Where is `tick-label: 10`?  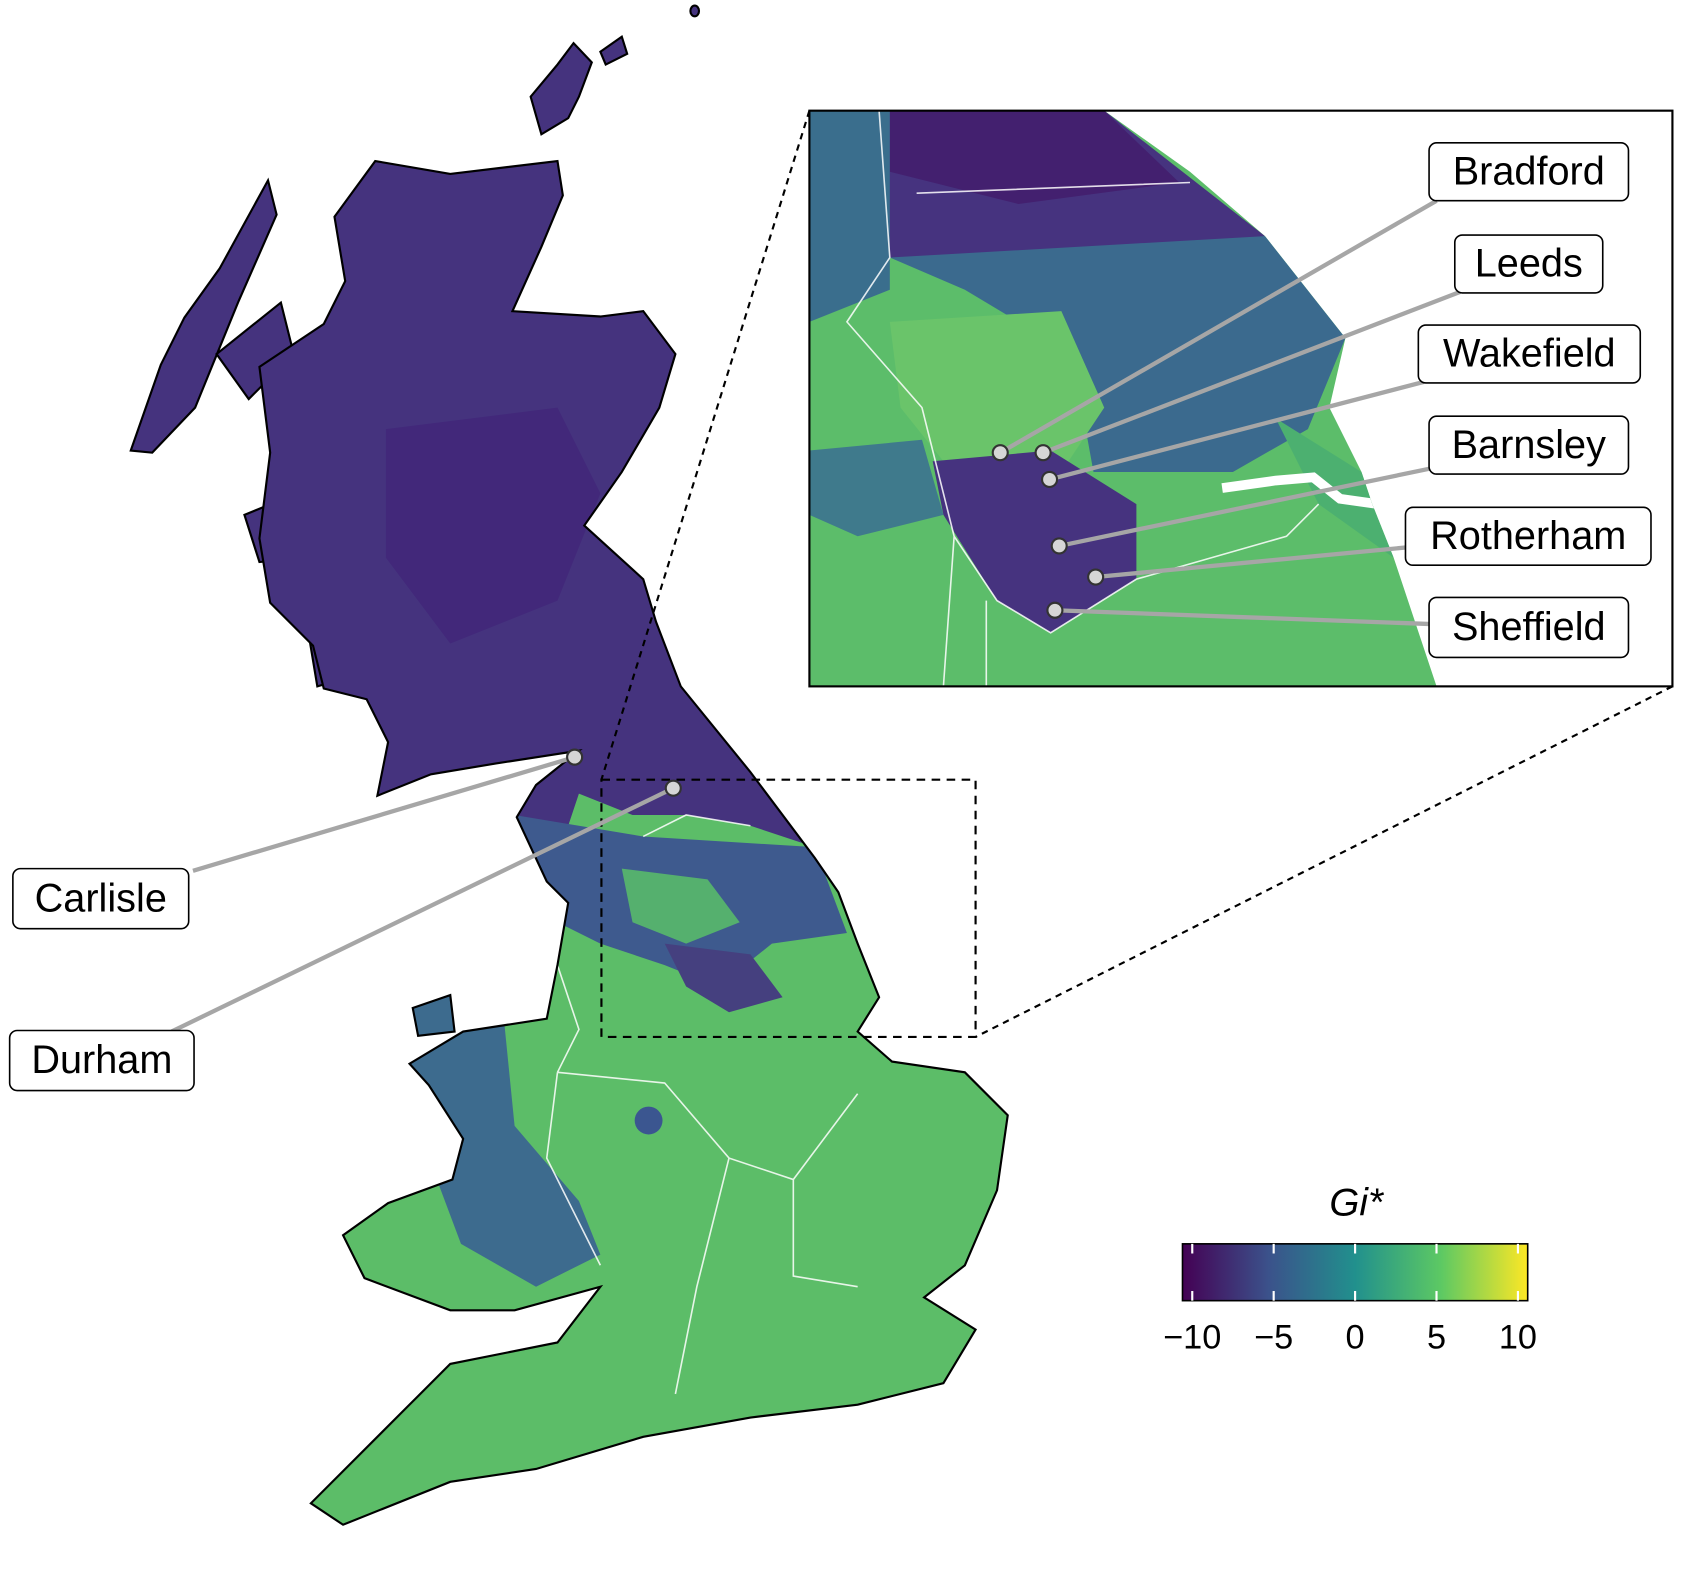
tick-label: 10 is located at coordinates (1518, 1337).